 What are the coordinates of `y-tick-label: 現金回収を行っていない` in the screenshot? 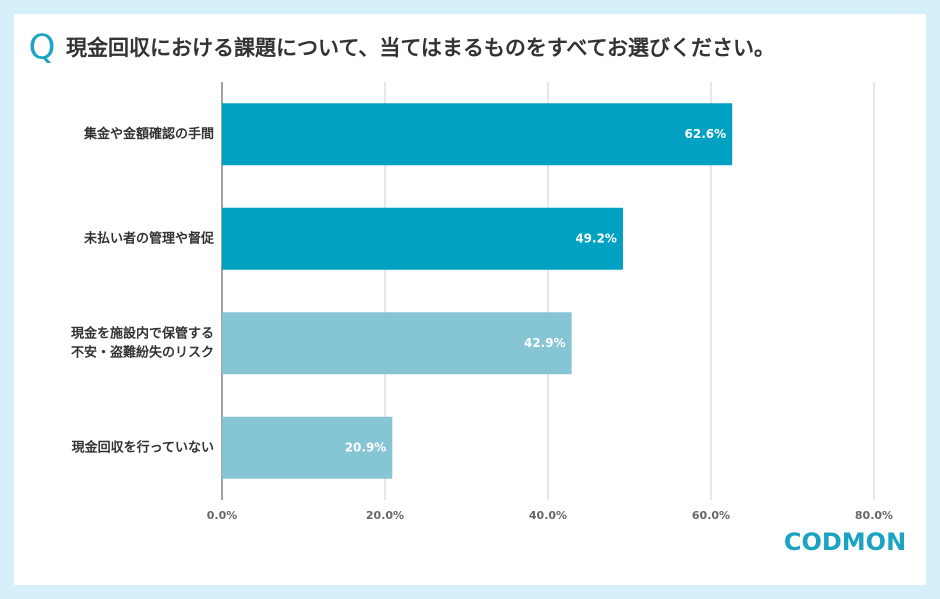 It's located at (143, 447).